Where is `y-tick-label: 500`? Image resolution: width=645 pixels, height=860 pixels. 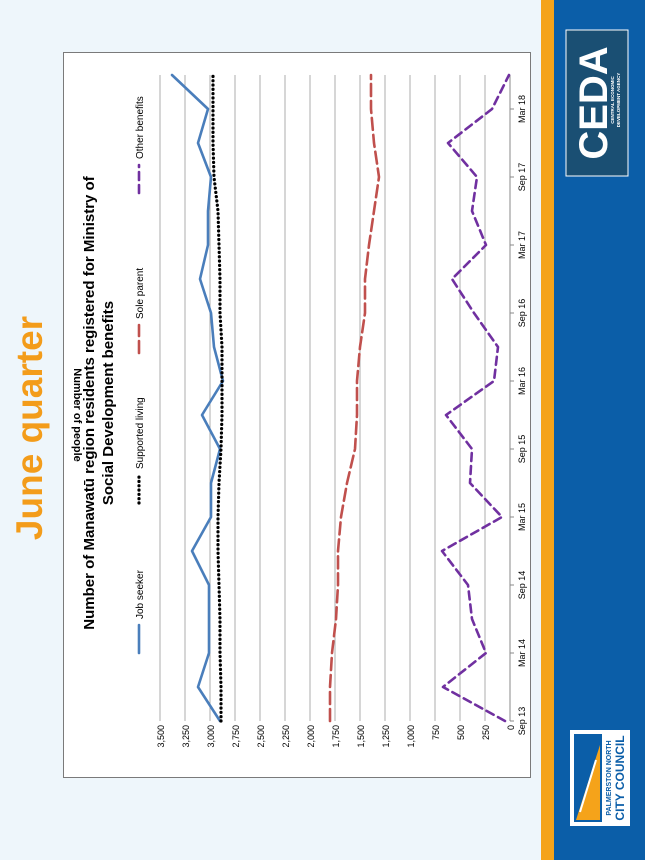 y-tick-label: 500 is located at coordinates (461, 732).